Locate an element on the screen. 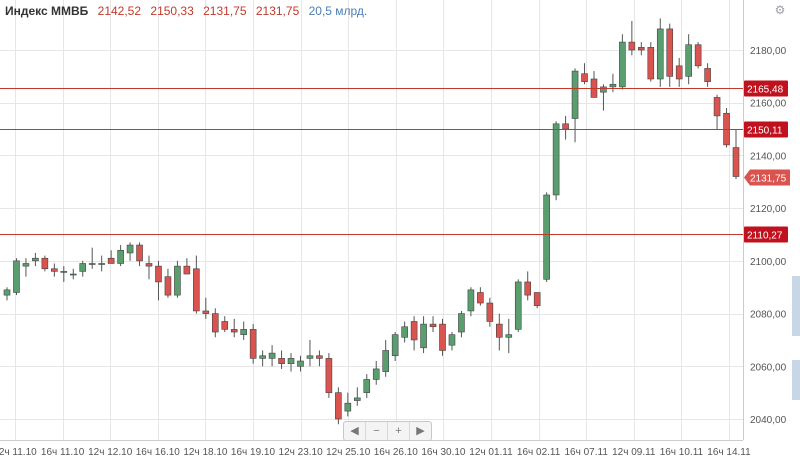  x-tick-label: 16ч 11.10 is located at coordinates (63, 452).